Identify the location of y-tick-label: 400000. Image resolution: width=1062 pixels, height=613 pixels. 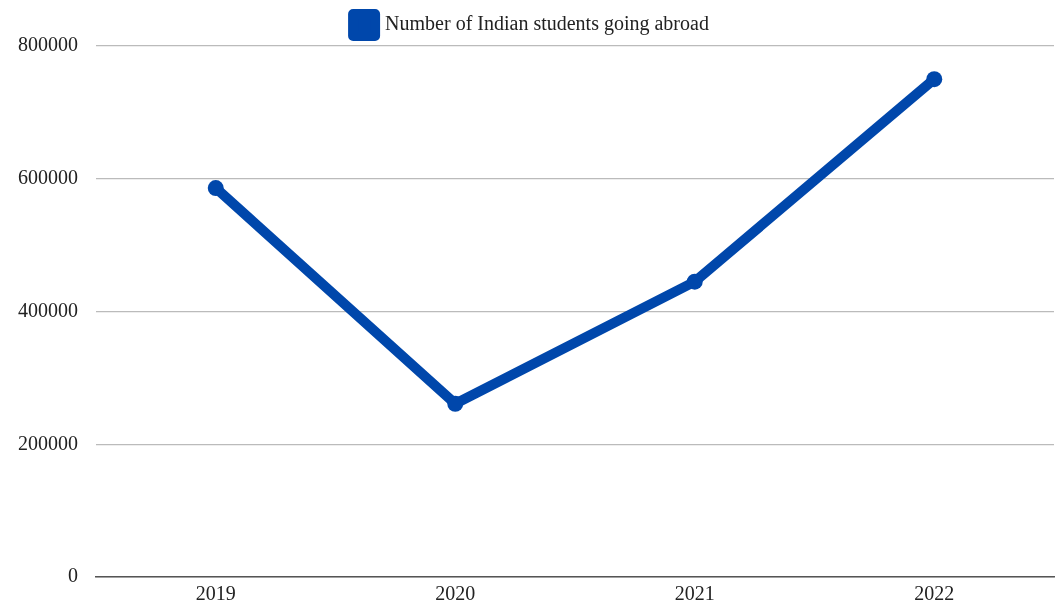
(48, 309).